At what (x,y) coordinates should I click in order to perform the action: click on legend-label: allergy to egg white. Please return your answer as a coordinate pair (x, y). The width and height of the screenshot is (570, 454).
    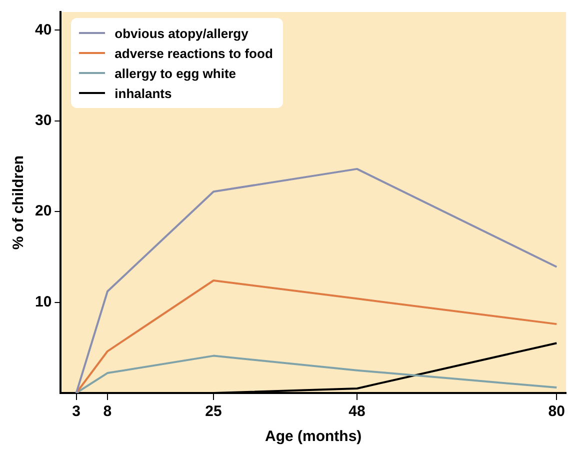
    Looking at the image, I should click on (175, 73).